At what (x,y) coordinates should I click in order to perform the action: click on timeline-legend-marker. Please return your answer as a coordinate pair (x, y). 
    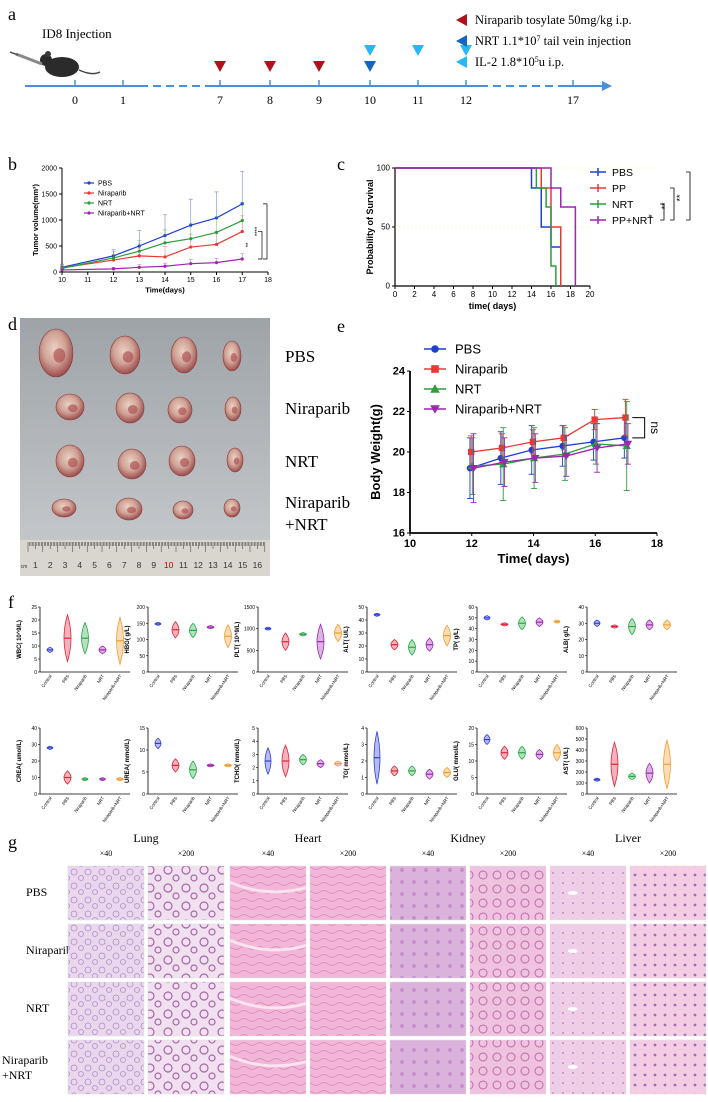
    Looking at the image, I should click on (461, 20).